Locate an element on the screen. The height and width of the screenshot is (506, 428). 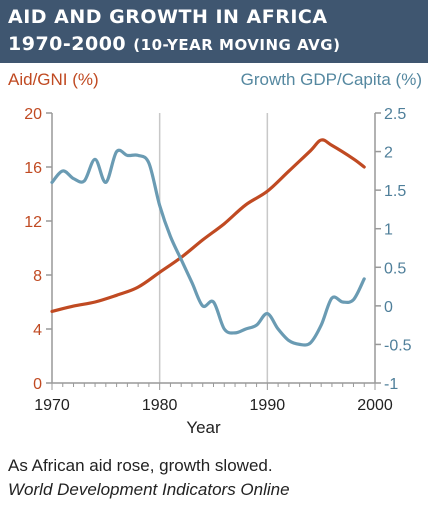
x-tick-label: 1980 is located at coordinates (160, 405).